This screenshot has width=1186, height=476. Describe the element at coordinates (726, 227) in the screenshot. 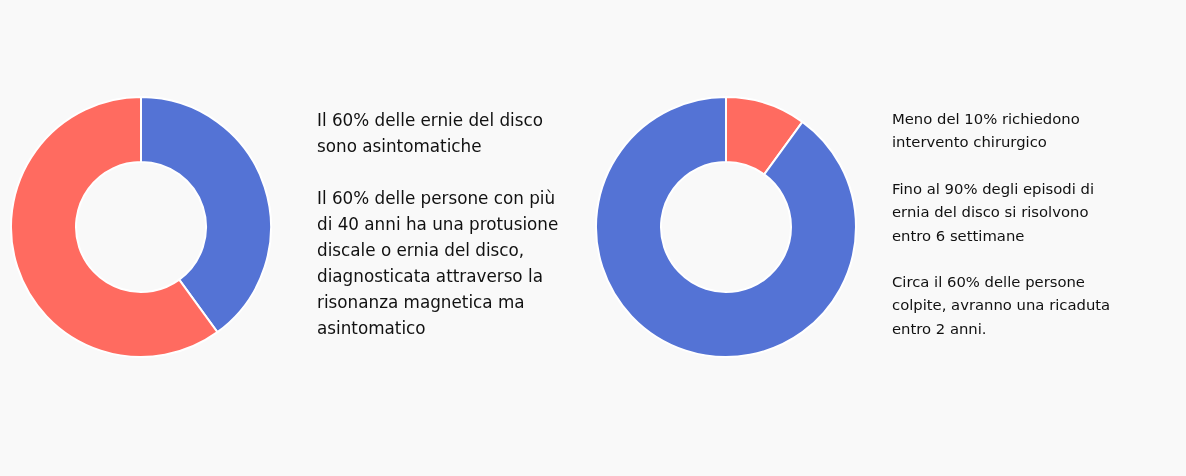

I see `donut-slice` at that location.